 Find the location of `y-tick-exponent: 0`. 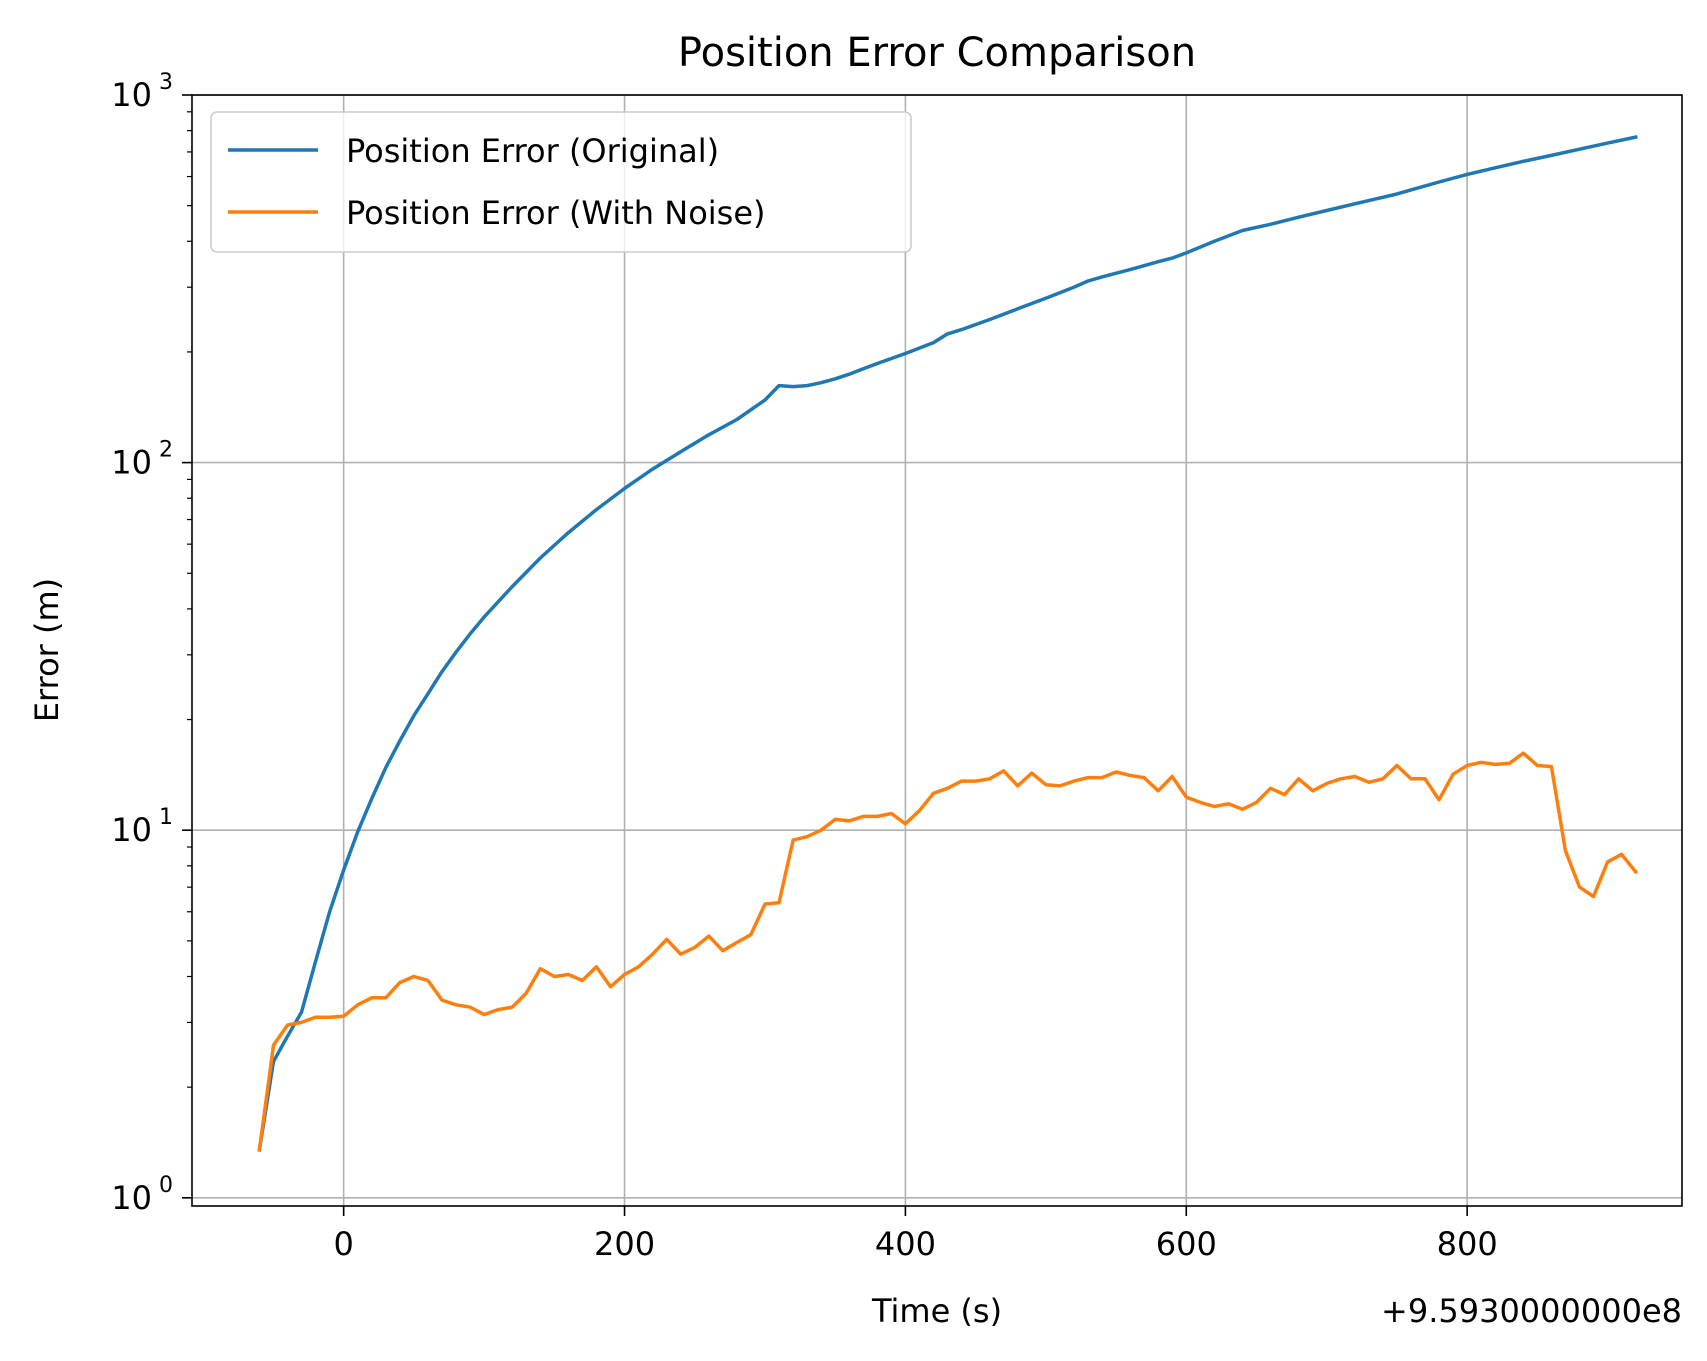

y-tick-exponent: 0 is located at coordinates (166, 1185).